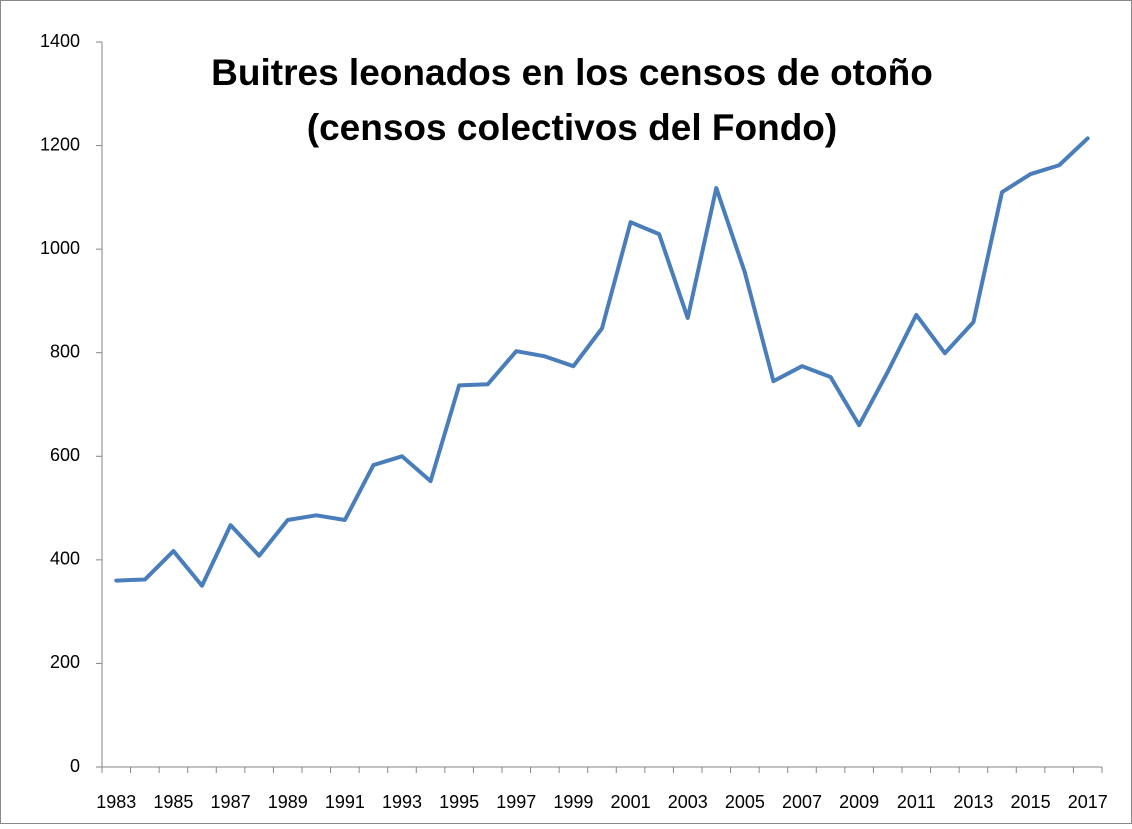  What do you see at coordinates (1088, 802) in the screenshot?
I see `x-tick-label: 2017` at bounding box center [1088, 802].